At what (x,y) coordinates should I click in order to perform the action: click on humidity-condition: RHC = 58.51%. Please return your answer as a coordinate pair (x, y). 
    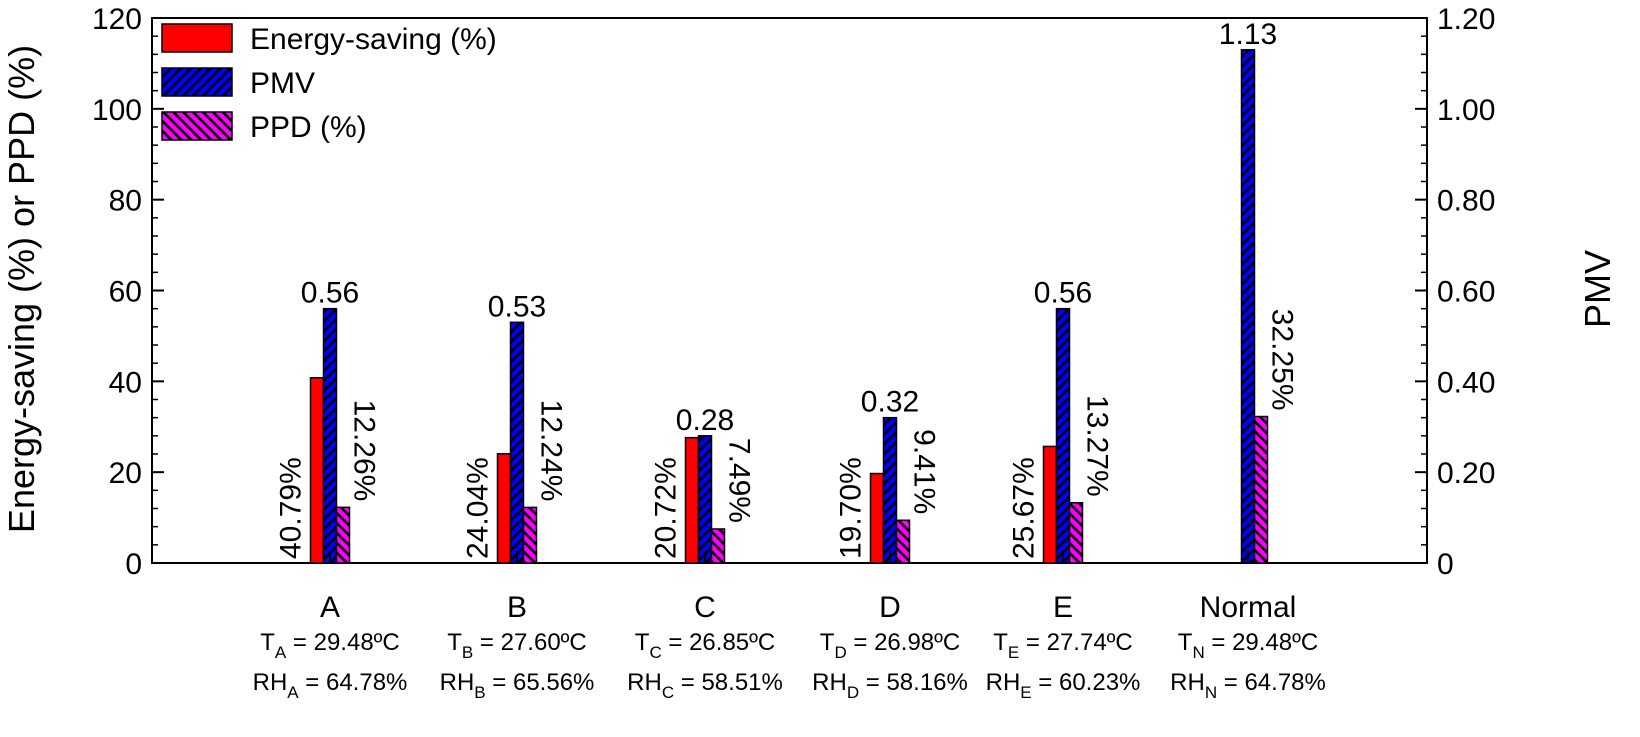
    Looking at the image, I should click on (705, 685).